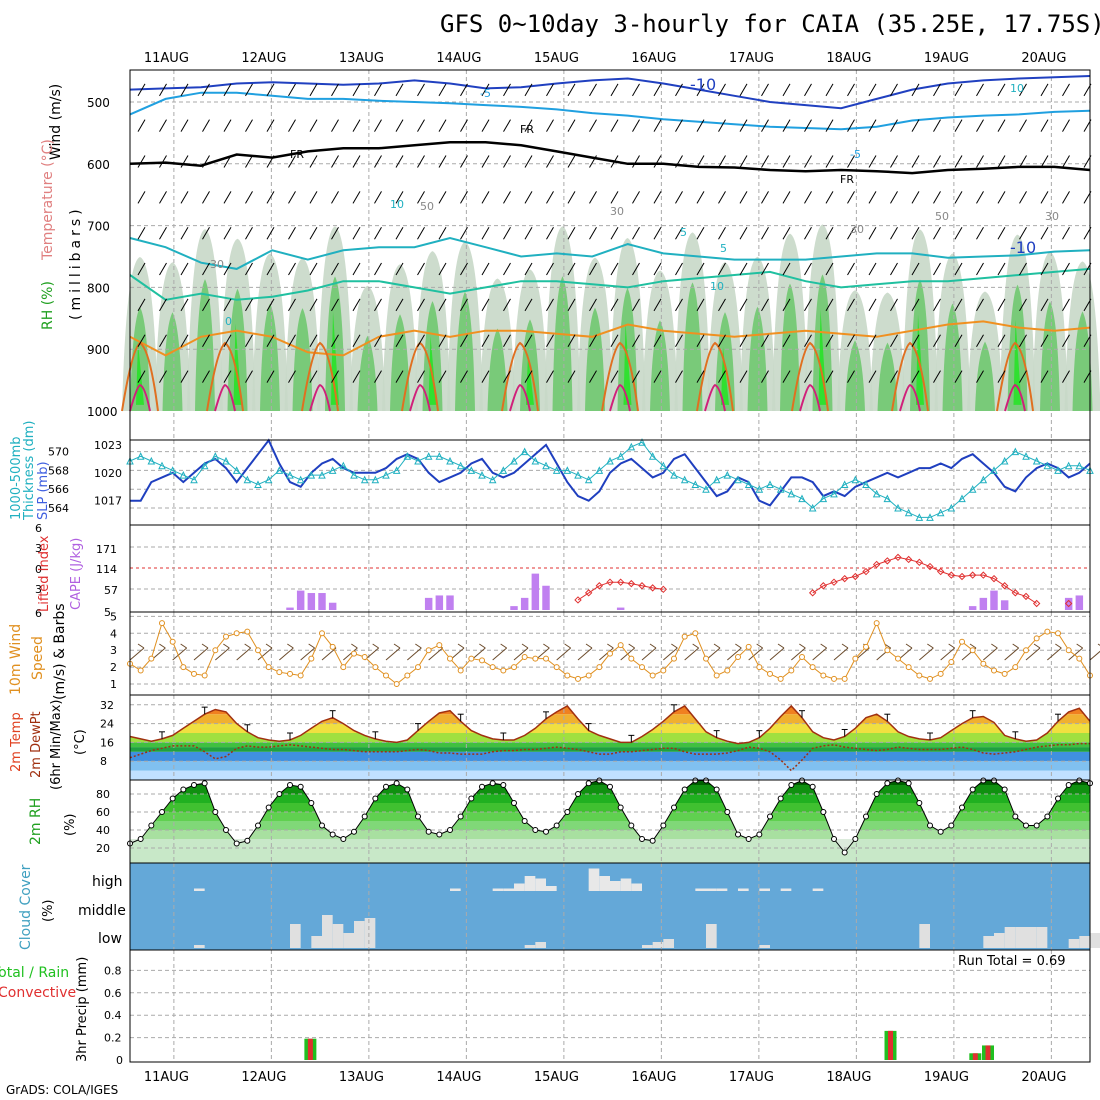  I want to click on contour-label: 0, so click(228, 321).